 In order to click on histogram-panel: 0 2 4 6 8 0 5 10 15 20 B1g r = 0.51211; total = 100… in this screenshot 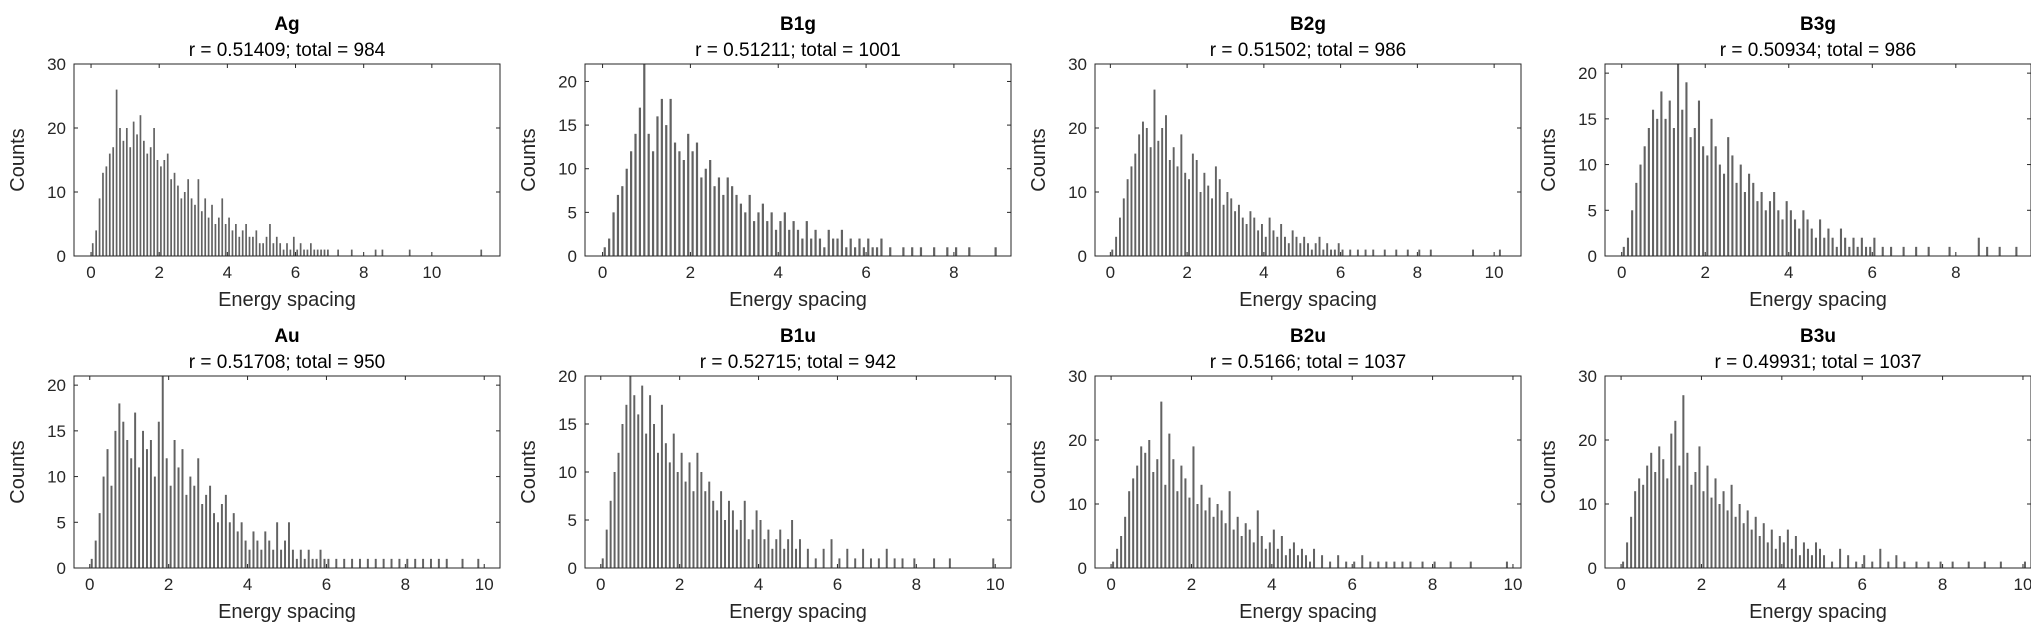, I will do `click(765, 162)`.